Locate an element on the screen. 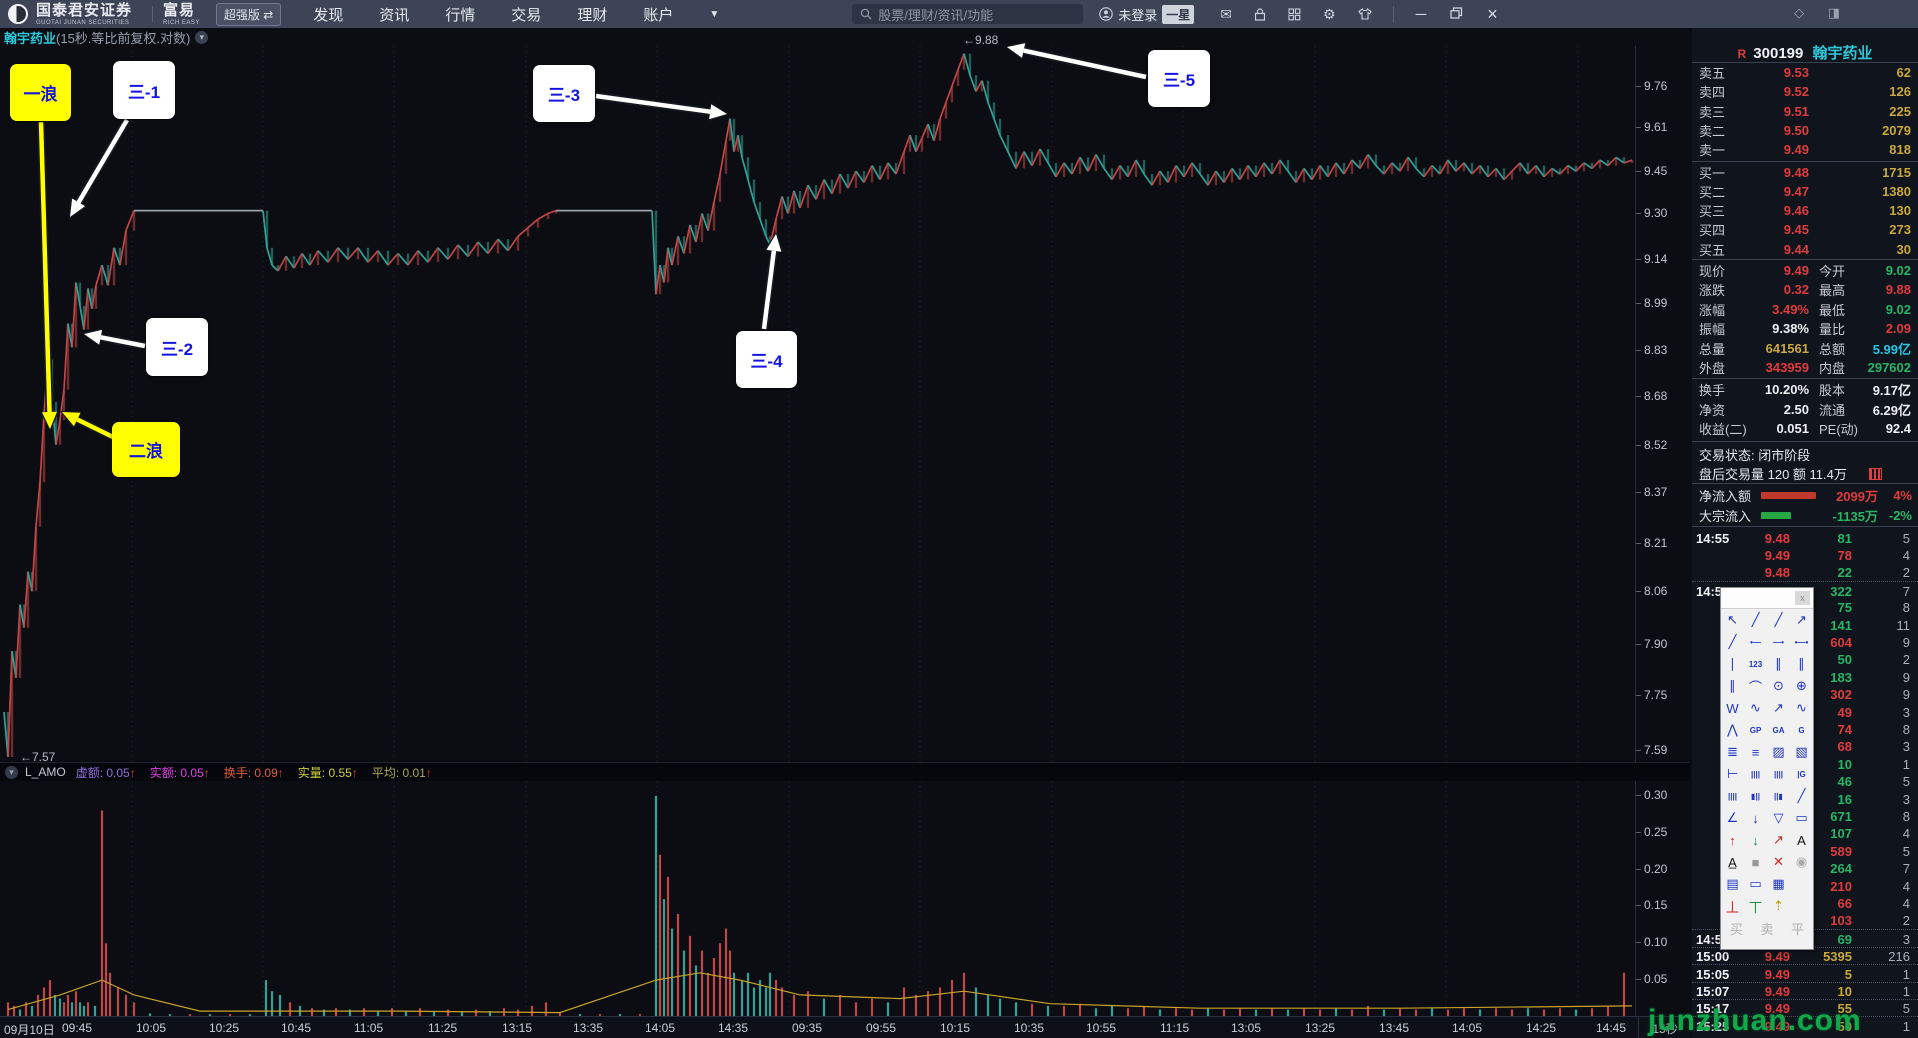 This screenshot has height=1038, width=1918. bid-row-2: 买二 9.47 1380 is located at coordinates (1805, 191).